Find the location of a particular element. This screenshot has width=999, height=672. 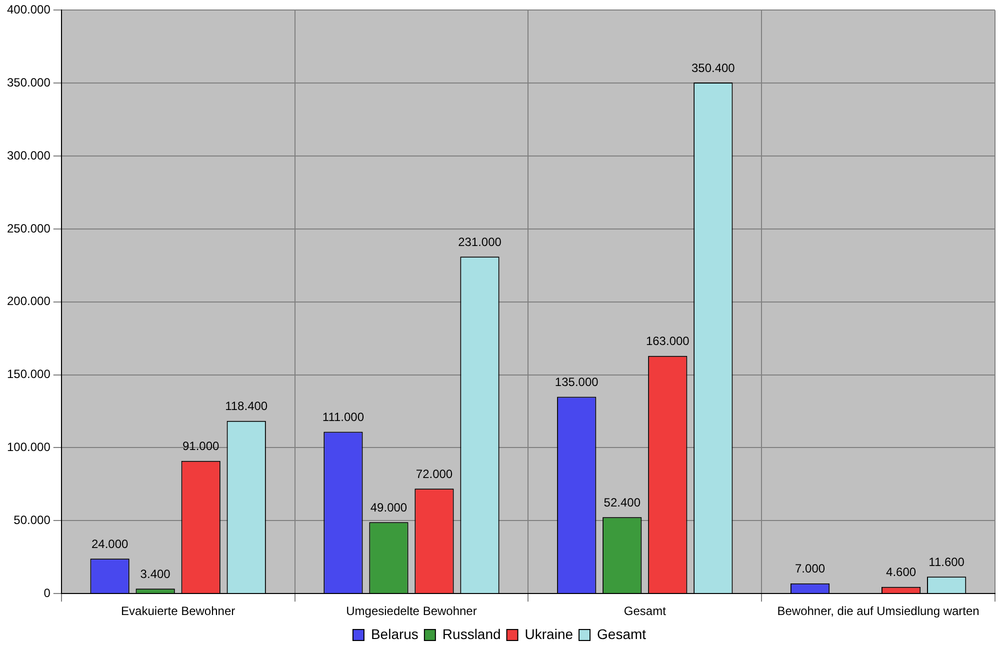

data-label: 49.000 is located at coordinates (389, 507).